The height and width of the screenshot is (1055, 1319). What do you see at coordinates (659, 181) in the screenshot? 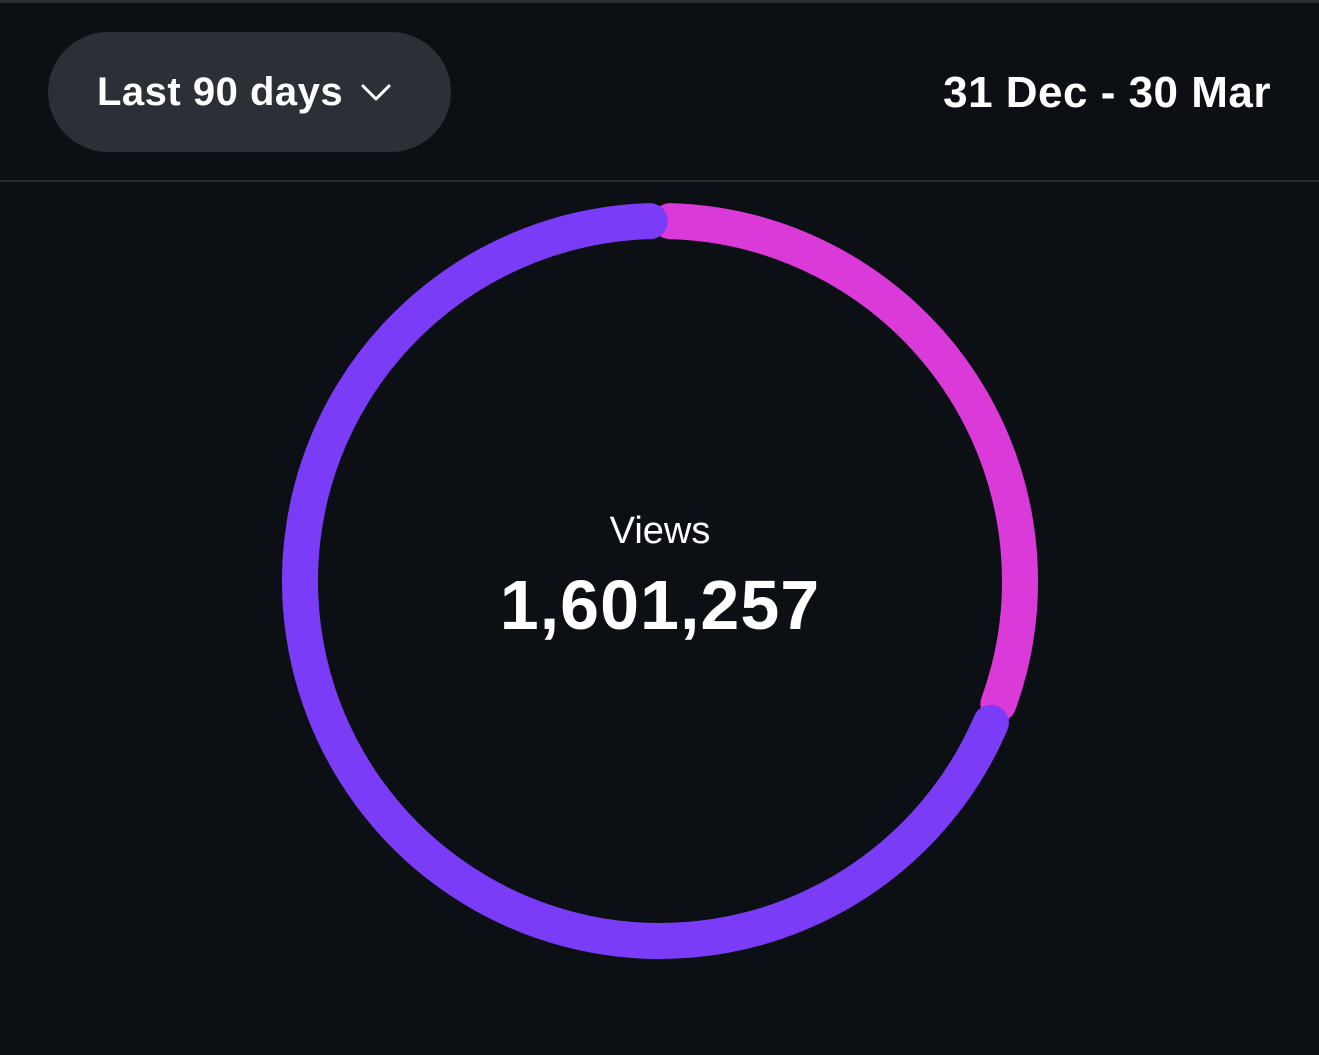
I see `divider` at bounding box center [659, 181].